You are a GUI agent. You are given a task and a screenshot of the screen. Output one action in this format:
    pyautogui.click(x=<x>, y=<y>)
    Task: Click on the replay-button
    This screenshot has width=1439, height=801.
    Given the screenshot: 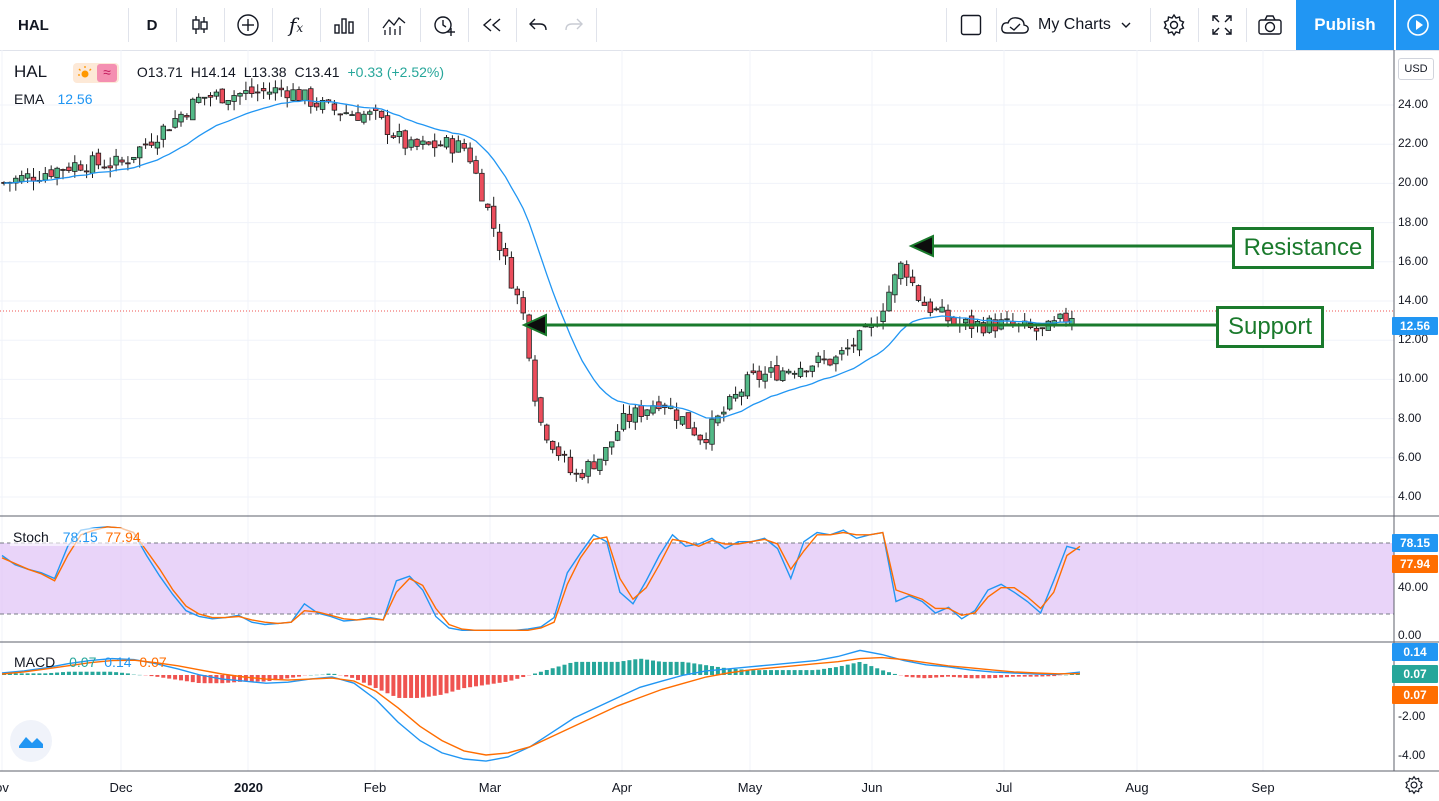 What is the action you would take?
    pyautogui.click(x=492, y=25)
    